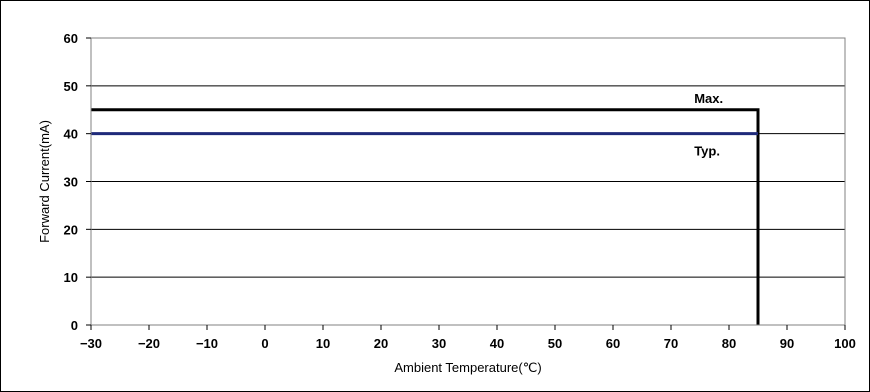  I want to click on x-tick-label: 70, so click(671, 343).